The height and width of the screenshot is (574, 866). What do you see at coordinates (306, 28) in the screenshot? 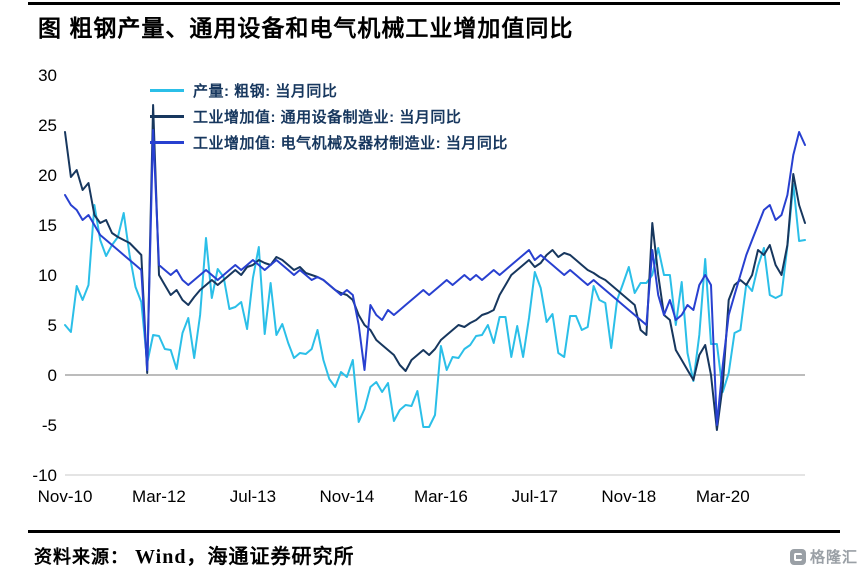
I see `chart-title: 图 粗钢产量、通用设备和电气机械工业增加值同比` at bounding box center [306, 28].